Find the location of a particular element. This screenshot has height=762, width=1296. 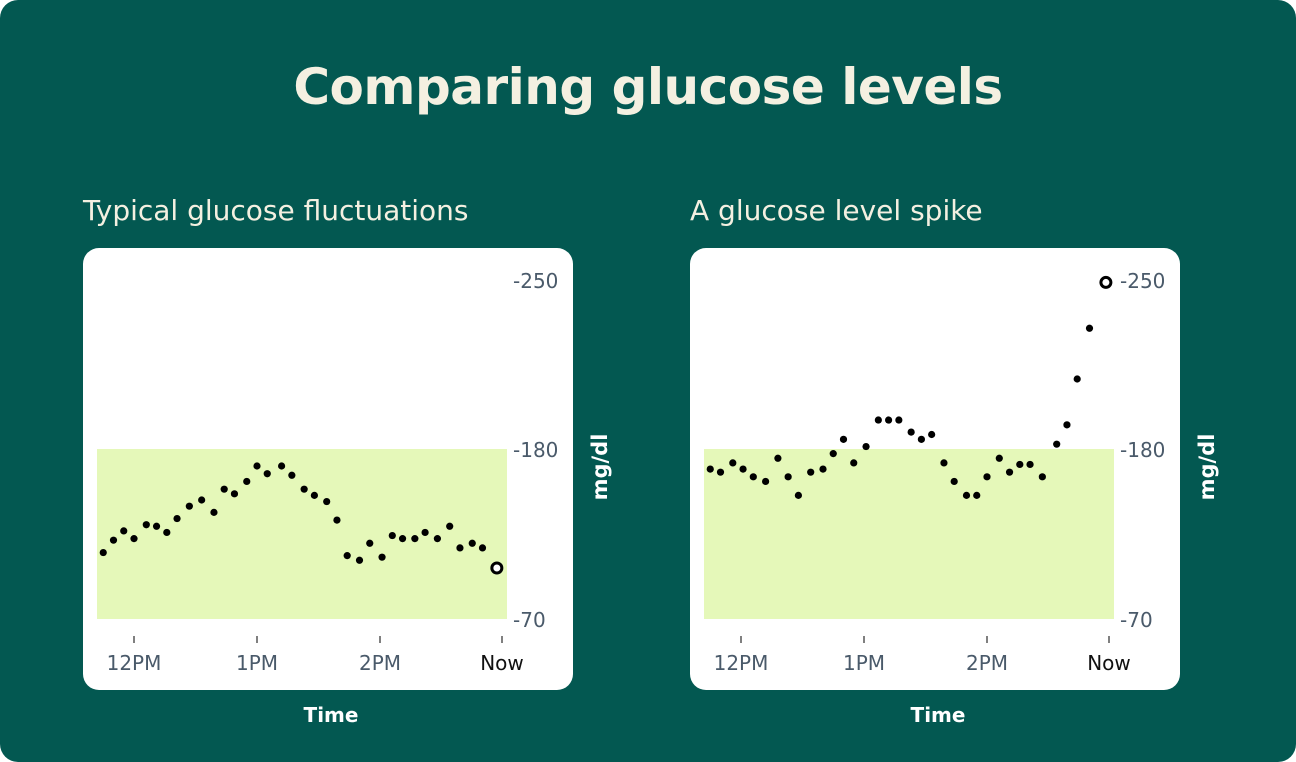

x-axis-label-spike: Time is located at coordinates (938, 715).